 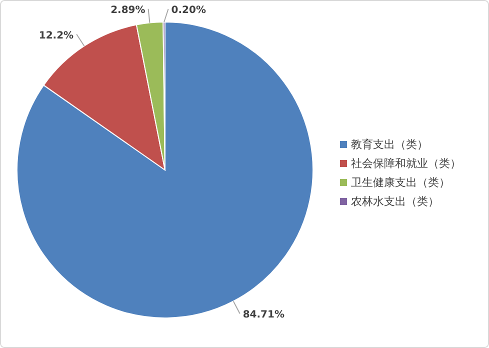 I want to click on legend-label: 教育支出（类）, so click(x=389, y=144).